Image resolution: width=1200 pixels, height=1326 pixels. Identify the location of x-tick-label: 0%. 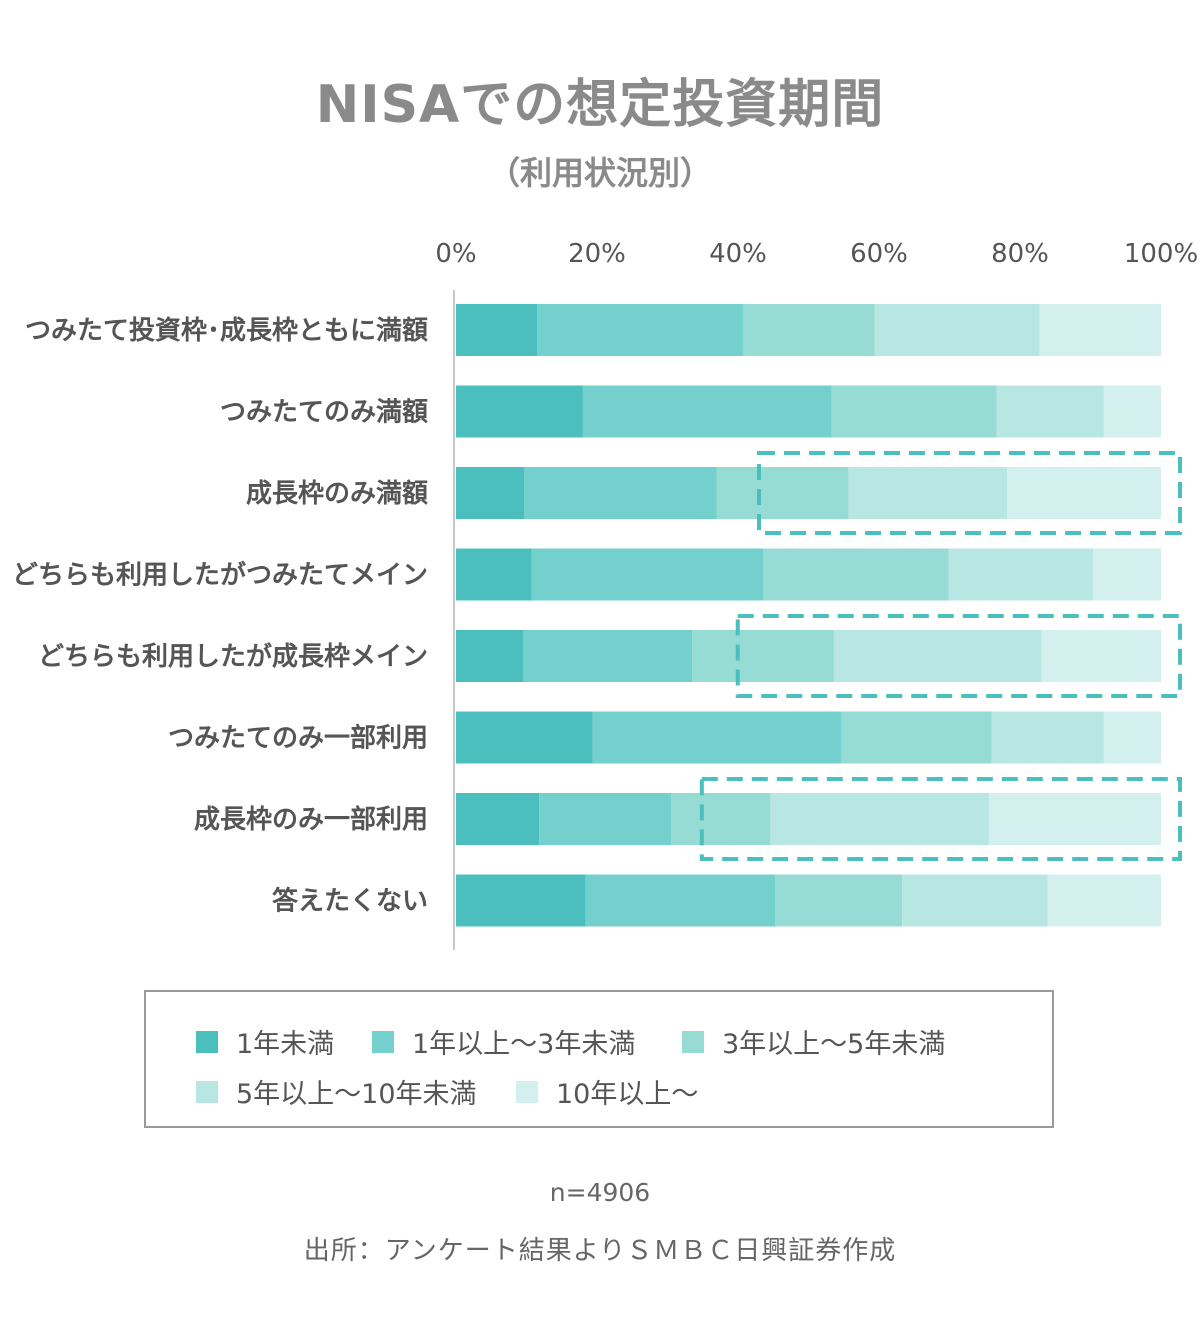
(455, 254).